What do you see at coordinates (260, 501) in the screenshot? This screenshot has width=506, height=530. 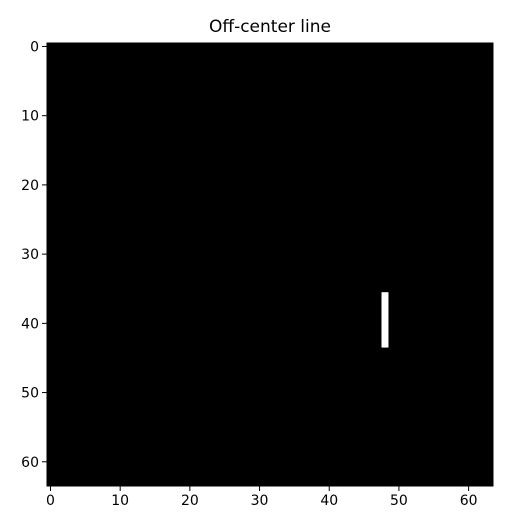 I see `x-tick-label: 30` at bounding box center [260, 501].